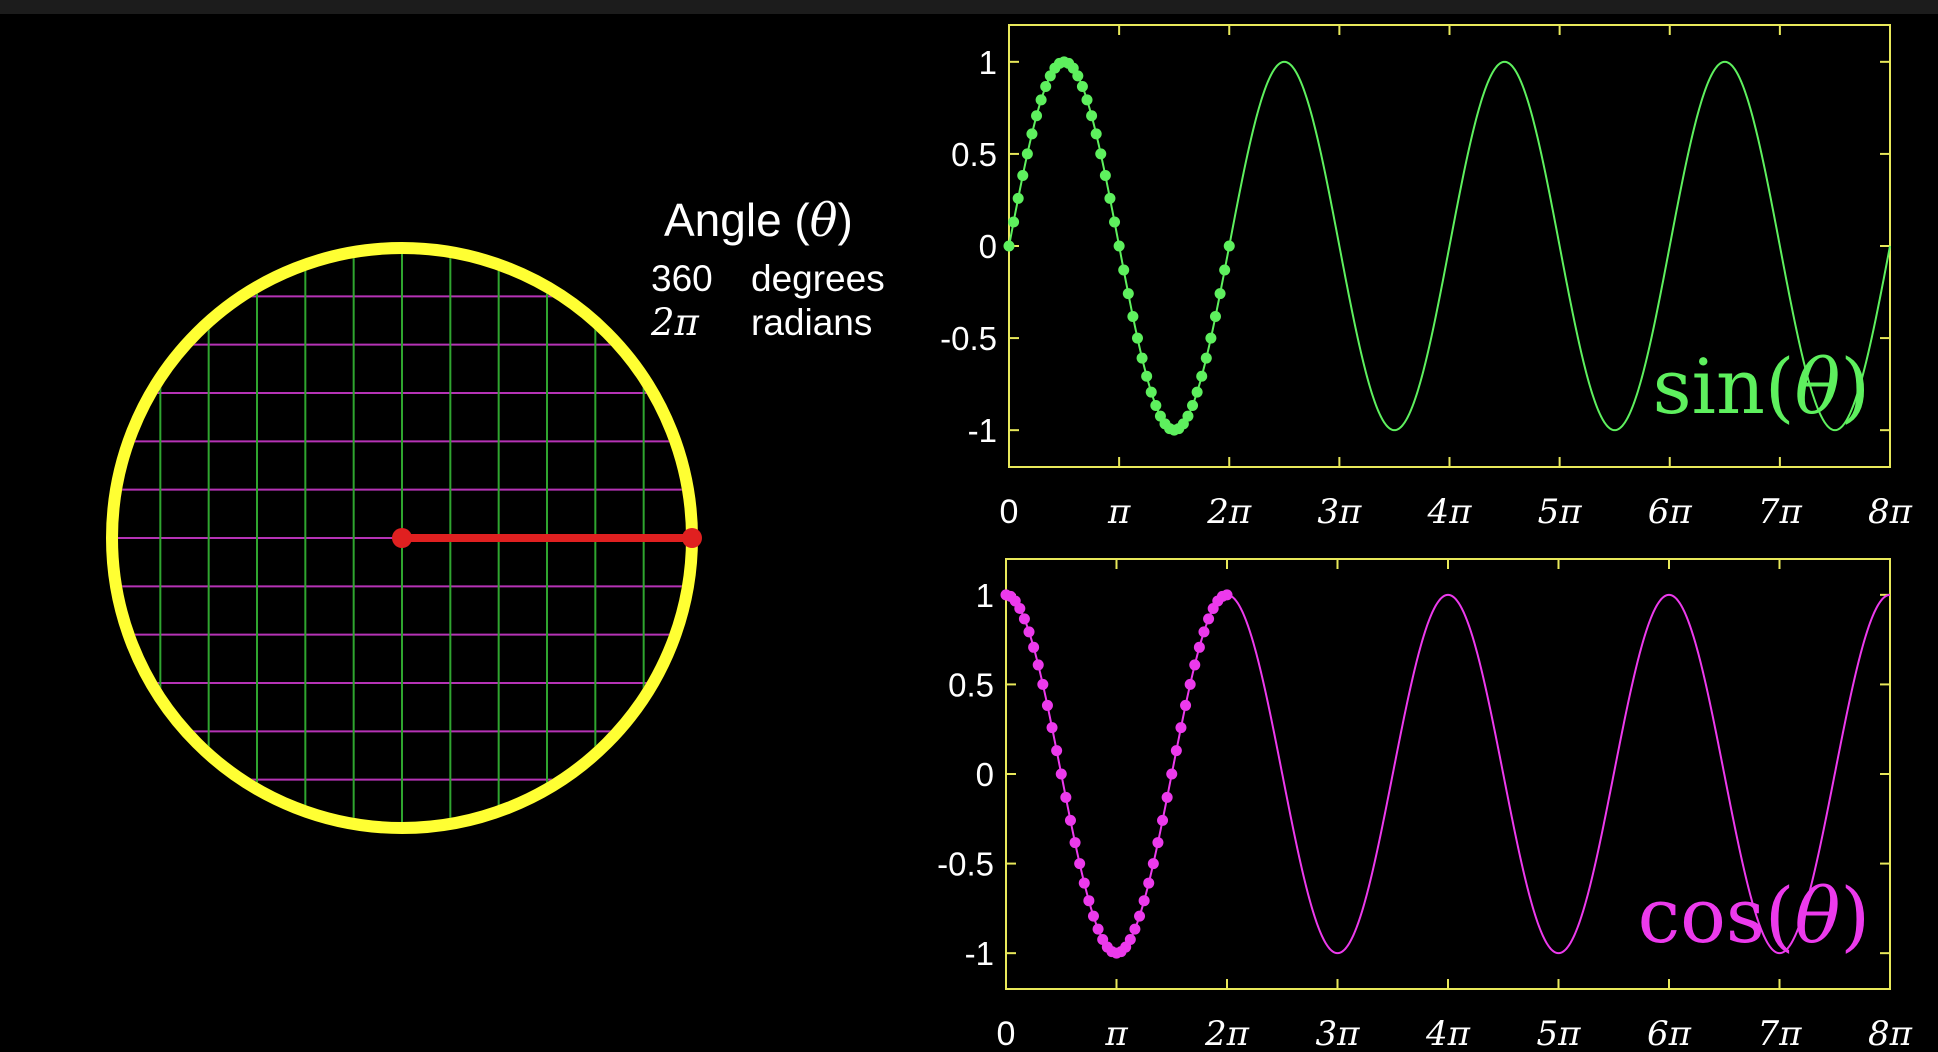  I want to click on degrees-unit: degrees, so click(818, 278).